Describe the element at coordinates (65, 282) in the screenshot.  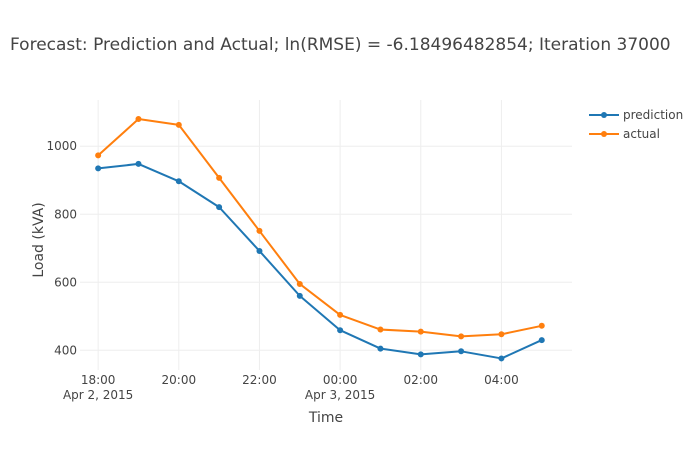
I see `y-tick-label: 600` at that location.